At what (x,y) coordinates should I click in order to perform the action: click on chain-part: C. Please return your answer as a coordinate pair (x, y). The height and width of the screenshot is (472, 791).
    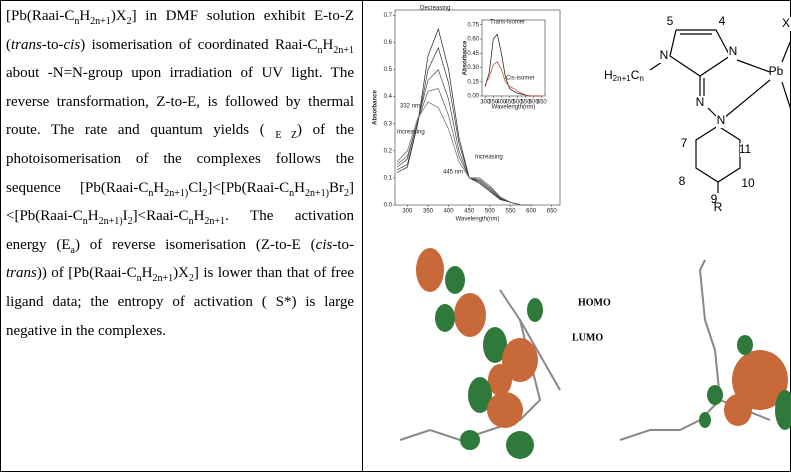
    Looking at the image, I should click on (635, 75).